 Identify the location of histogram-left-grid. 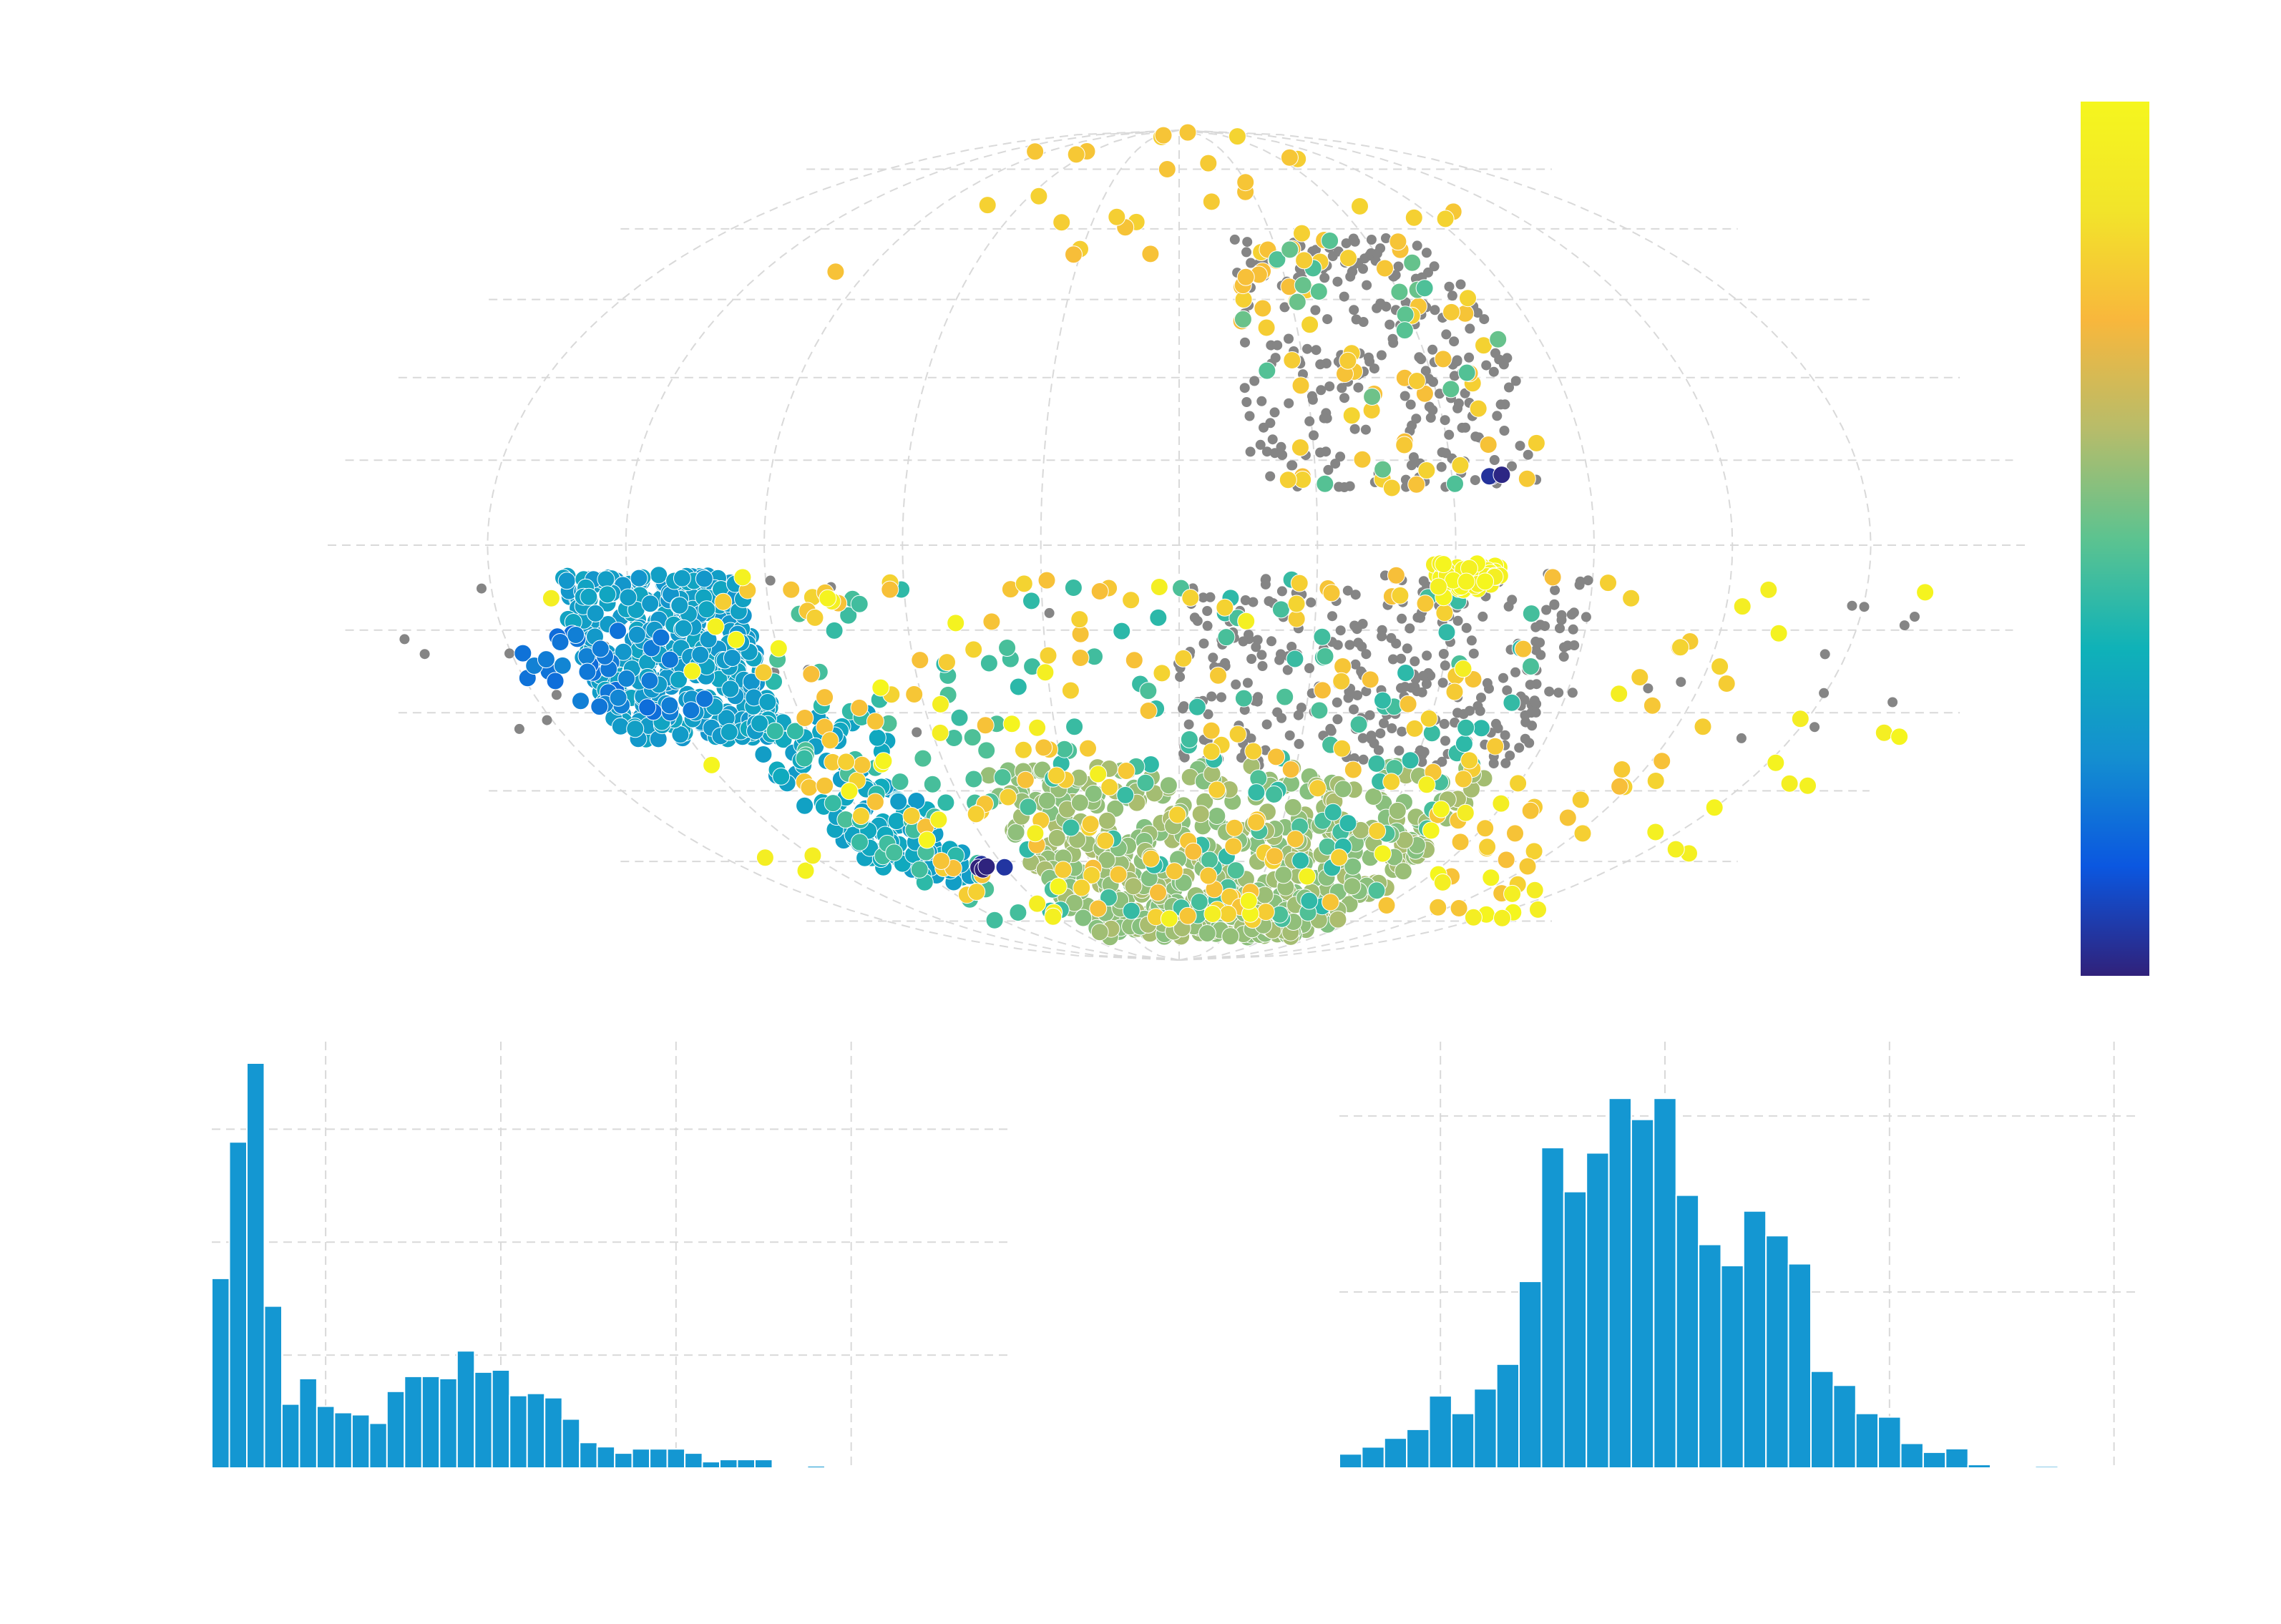
(611, 1255).